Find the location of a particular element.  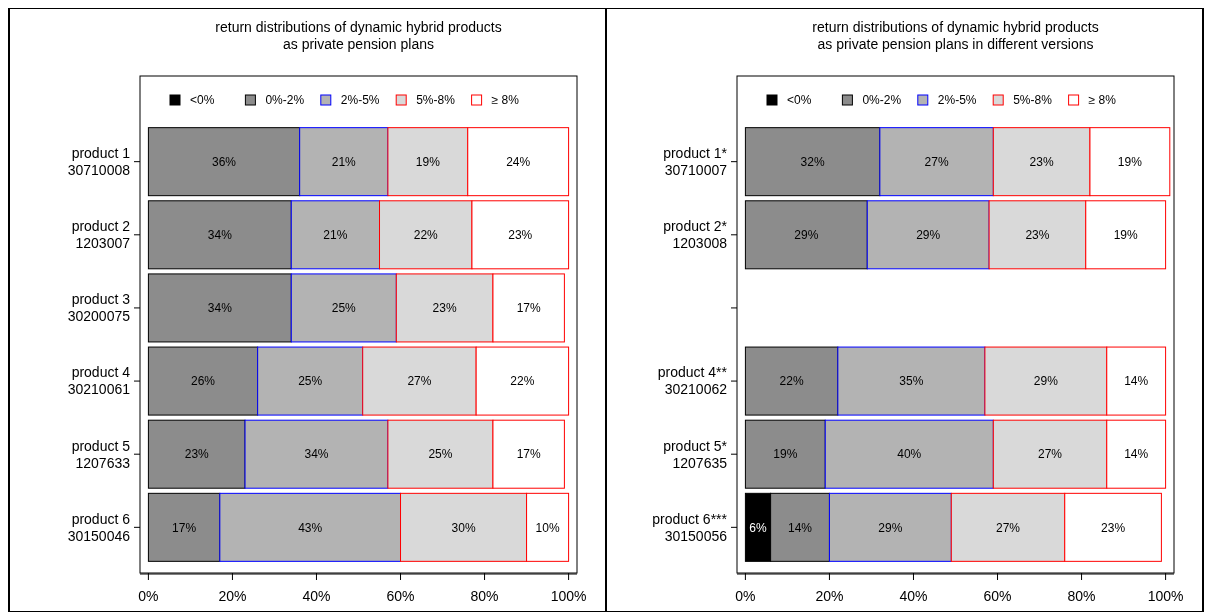

data-label: 35% is located at coordinates (911, 381).